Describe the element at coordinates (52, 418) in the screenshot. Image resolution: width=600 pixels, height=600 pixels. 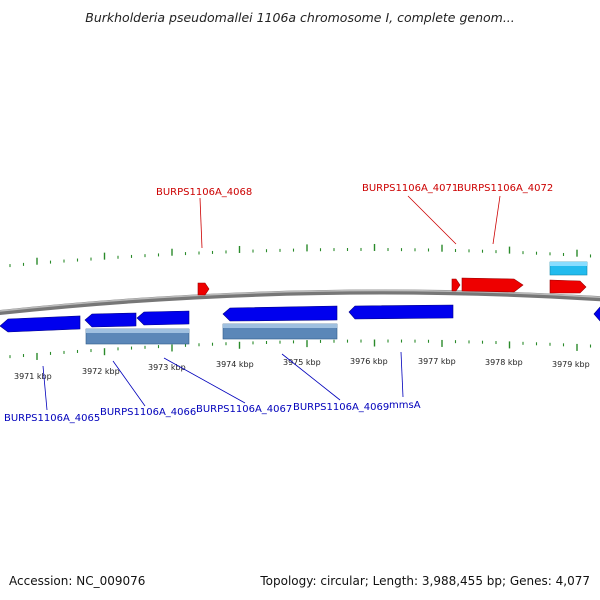
I see `gene-label-burps1106a-4065: BURPS1106A_4065` at that location.